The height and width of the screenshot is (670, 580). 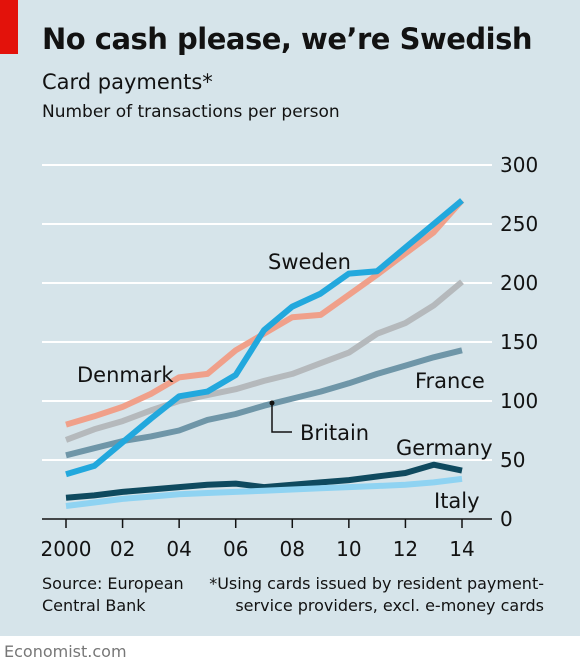 I want to click on britain-leader-line, so click(x=281, y=419).